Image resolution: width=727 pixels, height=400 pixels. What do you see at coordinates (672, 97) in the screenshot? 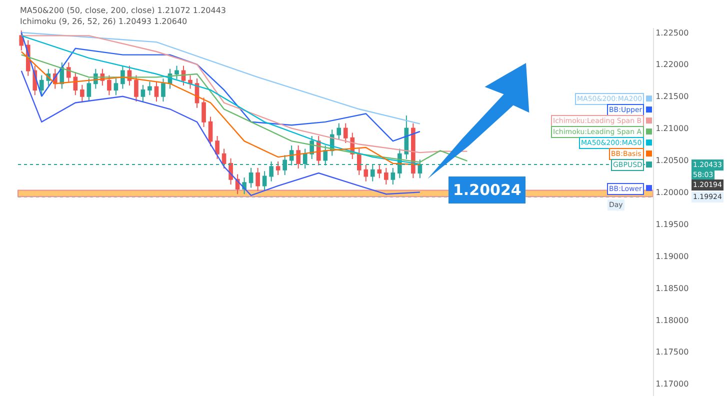
I see `y-tick-label: 1.21500` at bounding box center [672, 97].